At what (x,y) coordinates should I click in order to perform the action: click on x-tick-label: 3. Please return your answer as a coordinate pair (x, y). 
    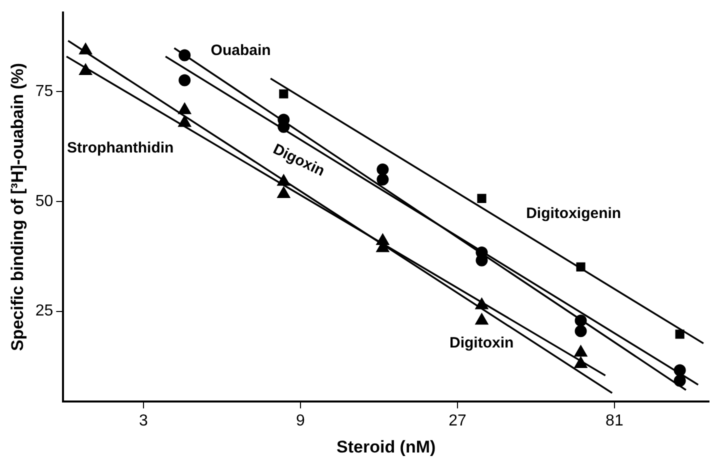
    Looking at the image, I should click on (143, 421).